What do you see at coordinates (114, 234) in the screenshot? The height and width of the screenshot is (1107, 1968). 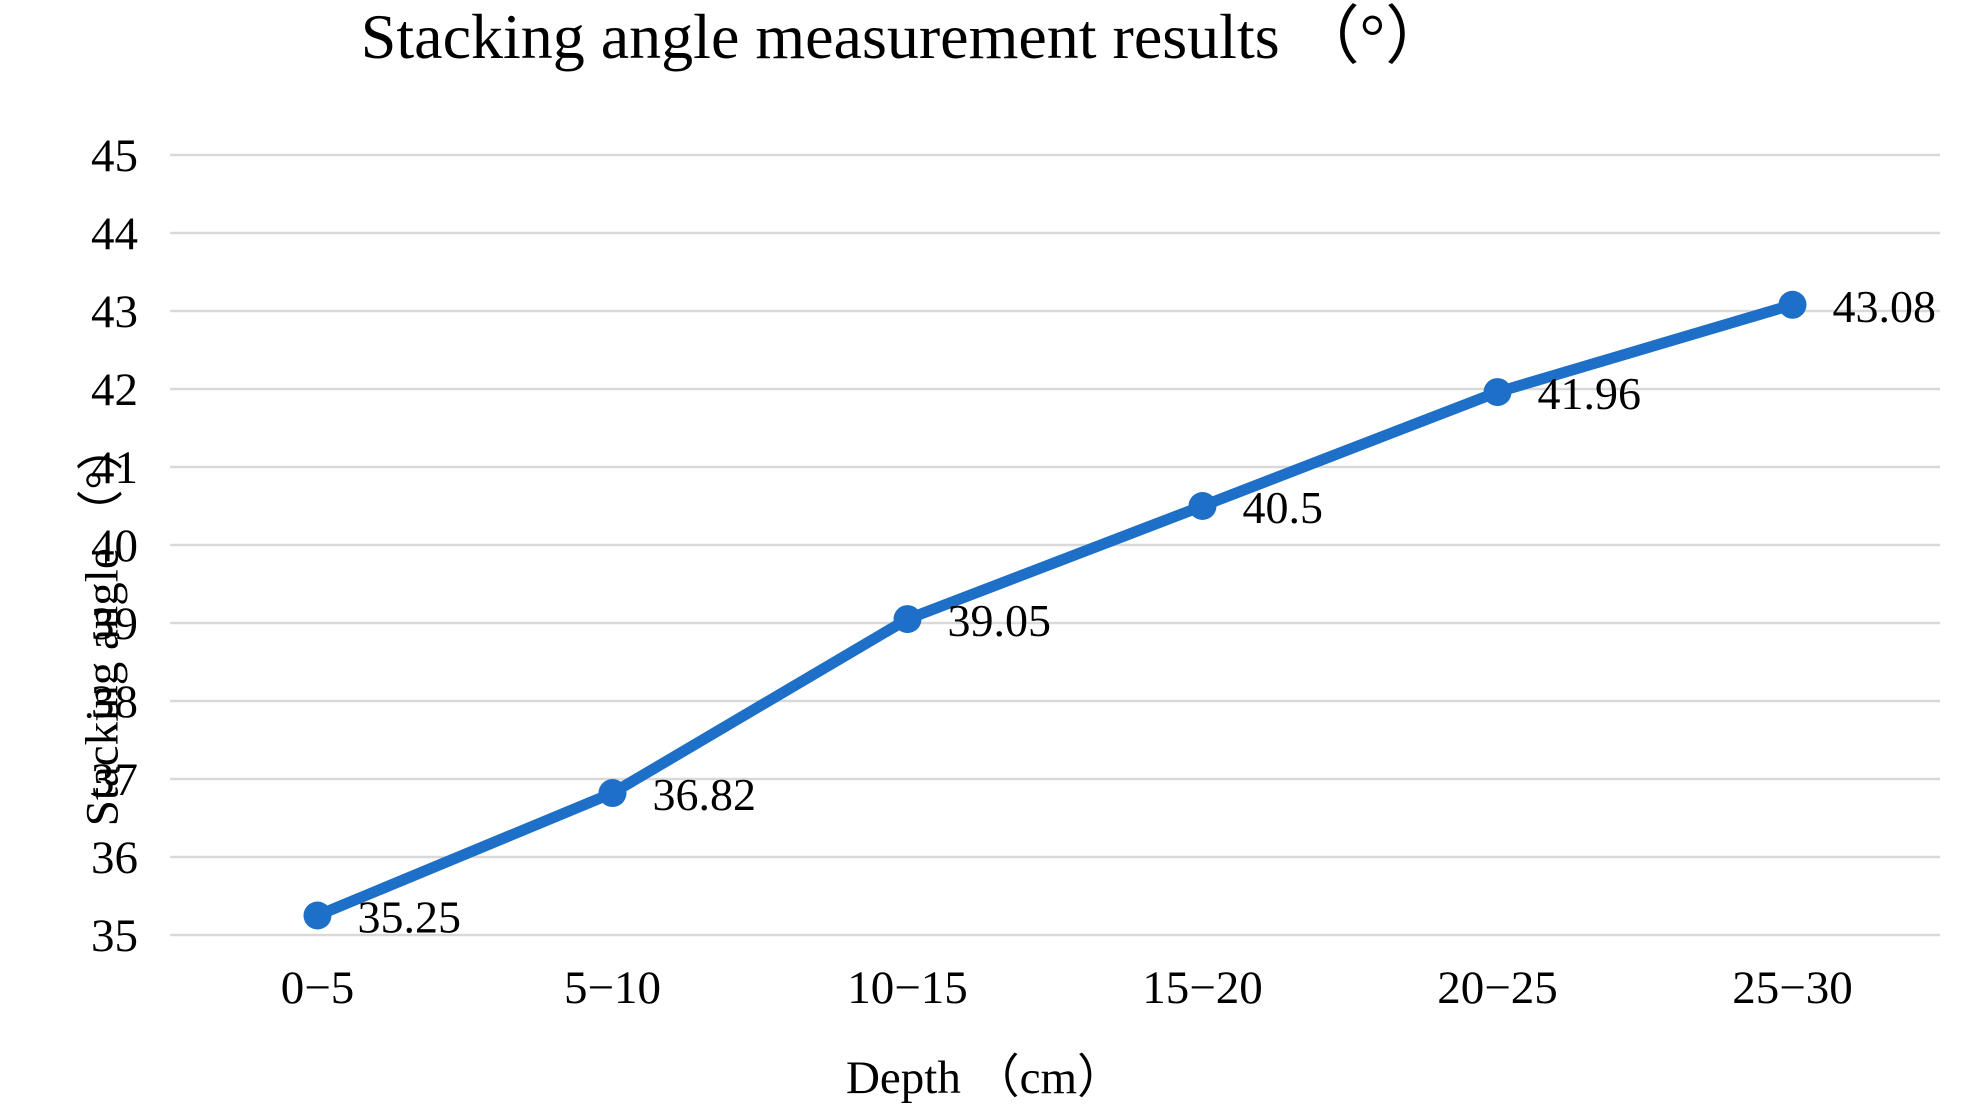 I see `y-tick-label: 44` at bounding box center [114, 234].